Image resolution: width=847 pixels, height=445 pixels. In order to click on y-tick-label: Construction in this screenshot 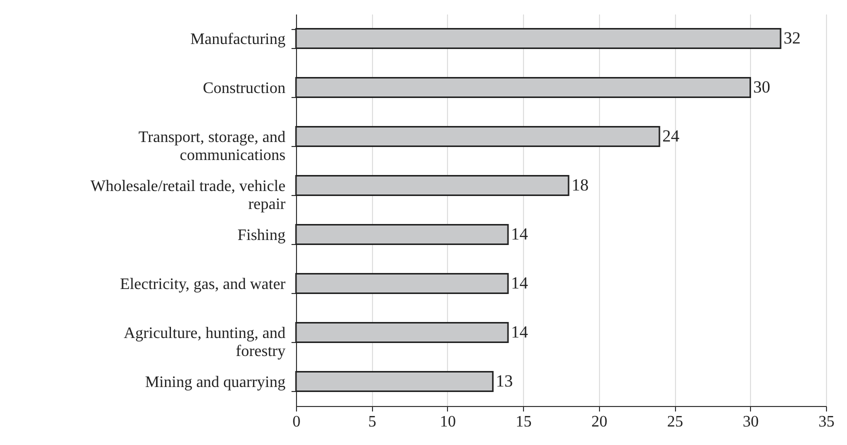, I will do `click(244, 88)`.